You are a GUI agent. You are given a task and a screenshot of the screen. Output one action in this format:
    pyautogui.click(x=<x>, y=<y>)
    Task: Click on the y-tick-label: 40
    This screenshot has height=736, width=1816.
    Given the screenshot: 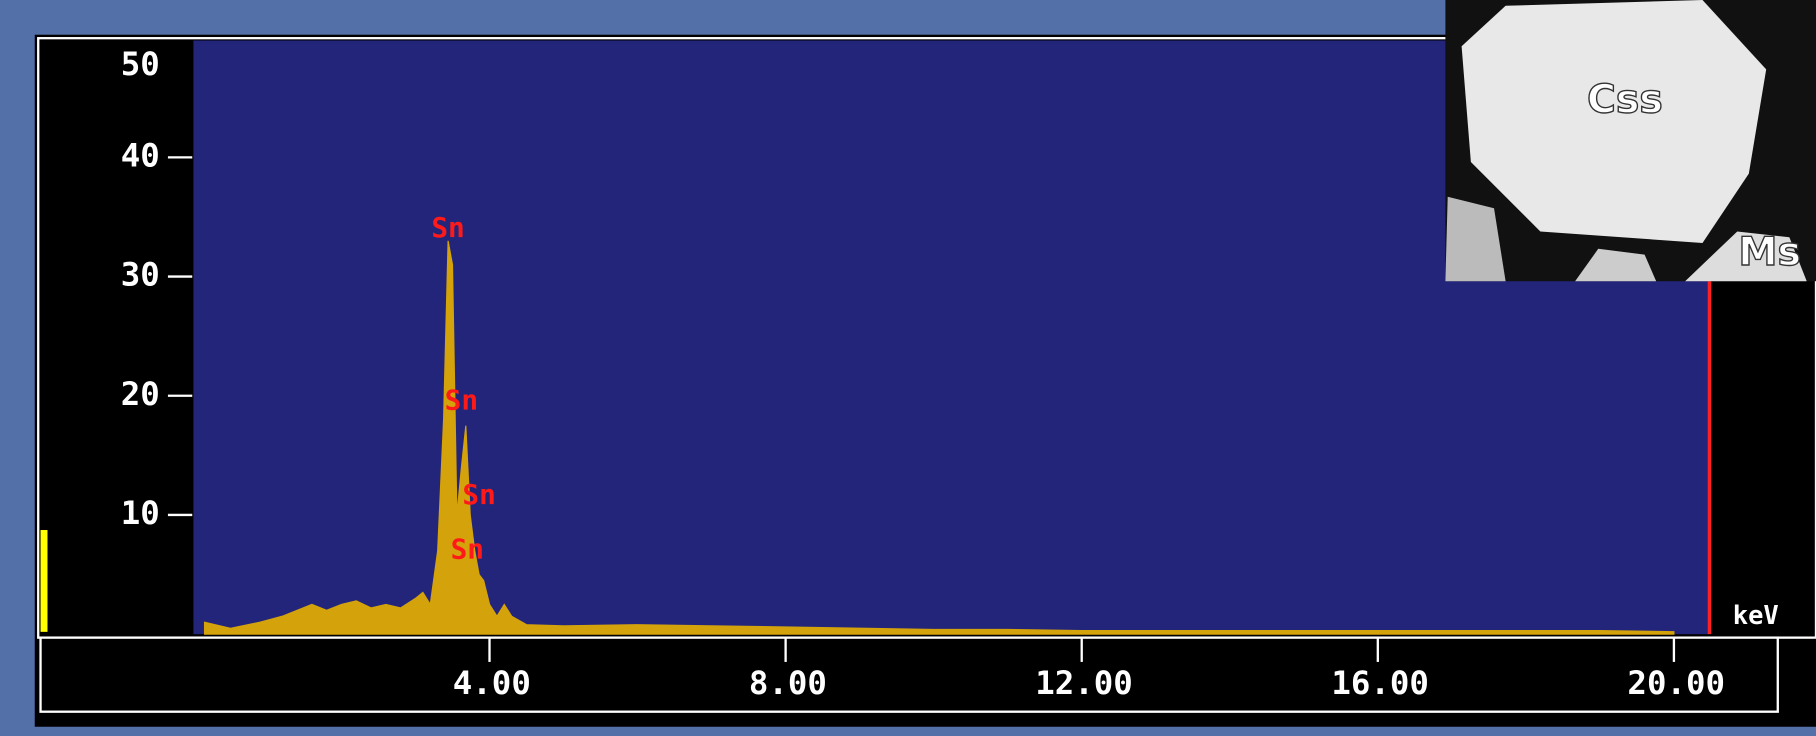 What is the action you would take?
    pyautogui.click(x=140, y=155)
    